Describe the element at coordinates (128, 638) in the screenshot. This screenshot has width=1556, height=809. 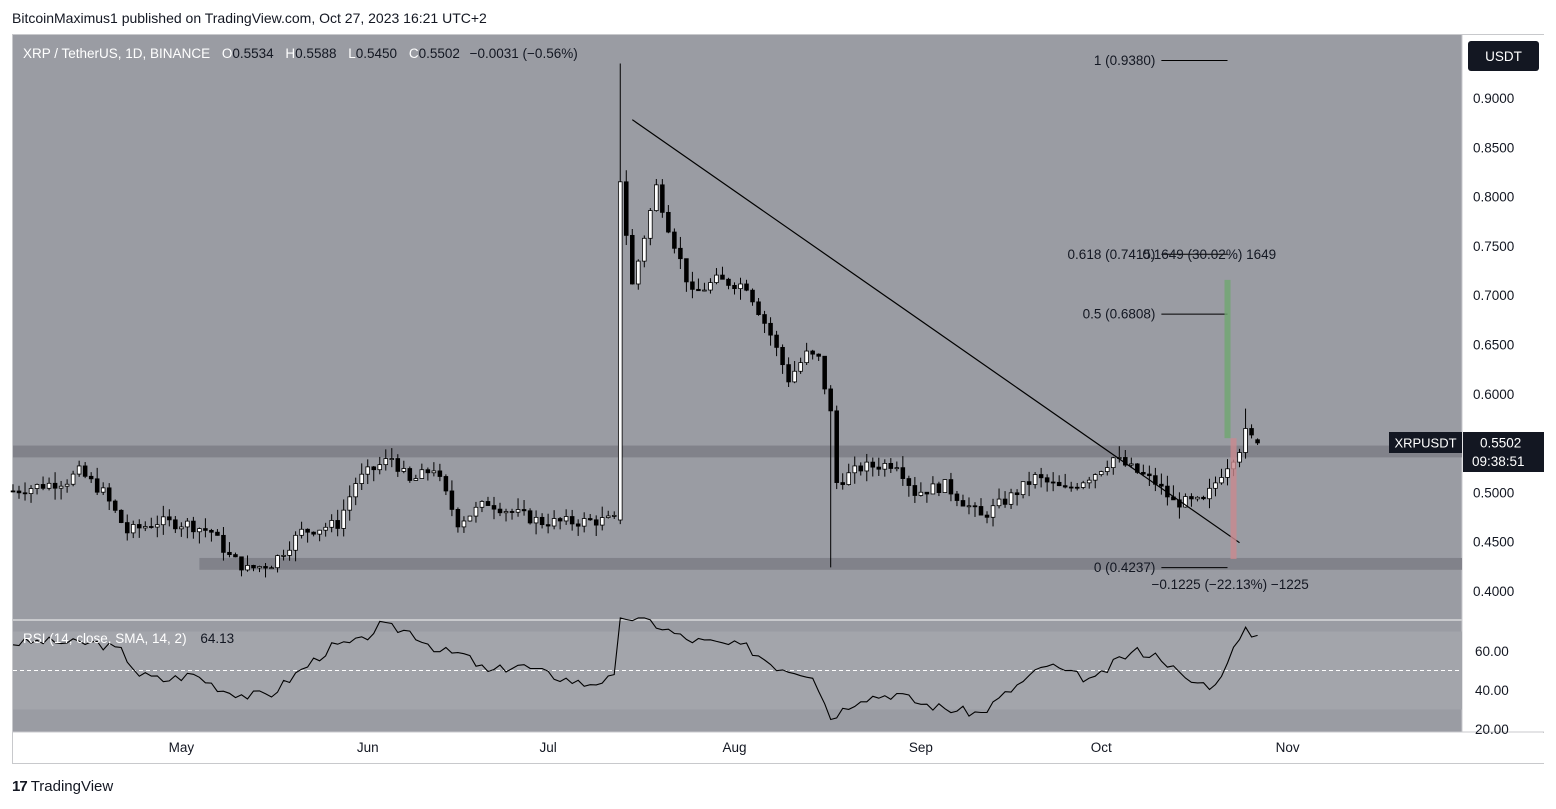
I see `rsi-legend: RSI (14, close, SMA, 14, 2) 64.13` at that location.